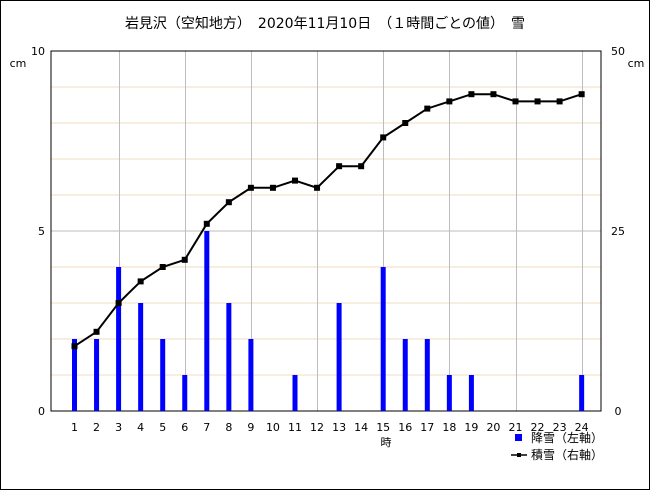 The image size is (650, 494). Describe the element at coordinates (250, 427) in the screenshot. I see `x-tick-label: 9` at that location.